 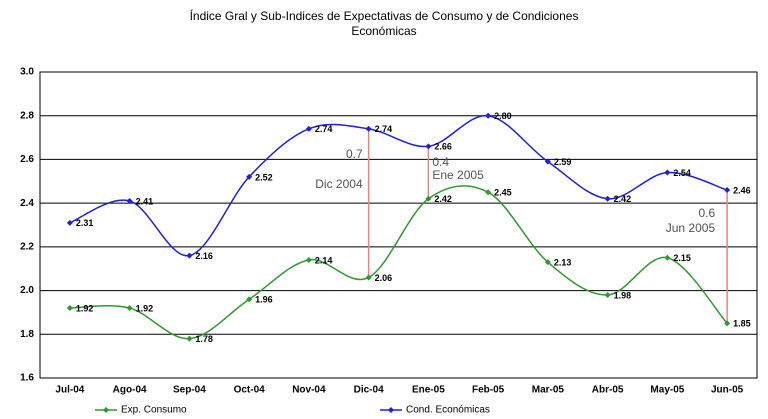 What do you see at coordinates (85, 223) in the screenshot?
I see `data-label: 2.31` at bounding box center [85, 223].